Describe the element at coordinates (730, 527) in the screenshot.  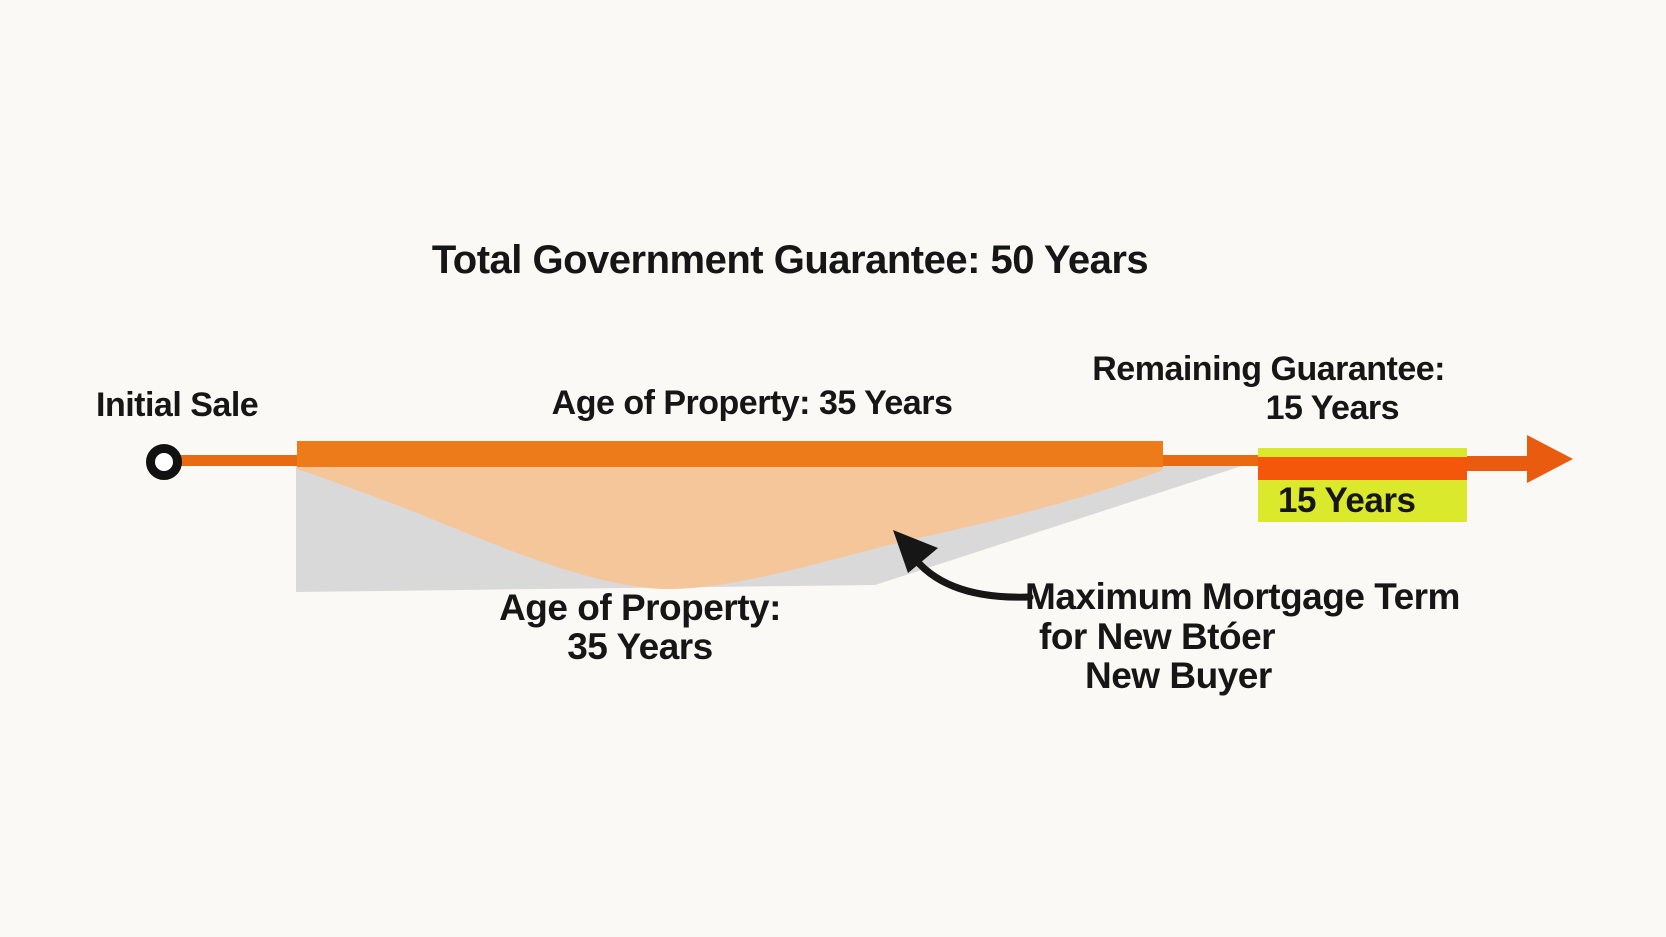
I see `peach-property-age-shape` at that location.